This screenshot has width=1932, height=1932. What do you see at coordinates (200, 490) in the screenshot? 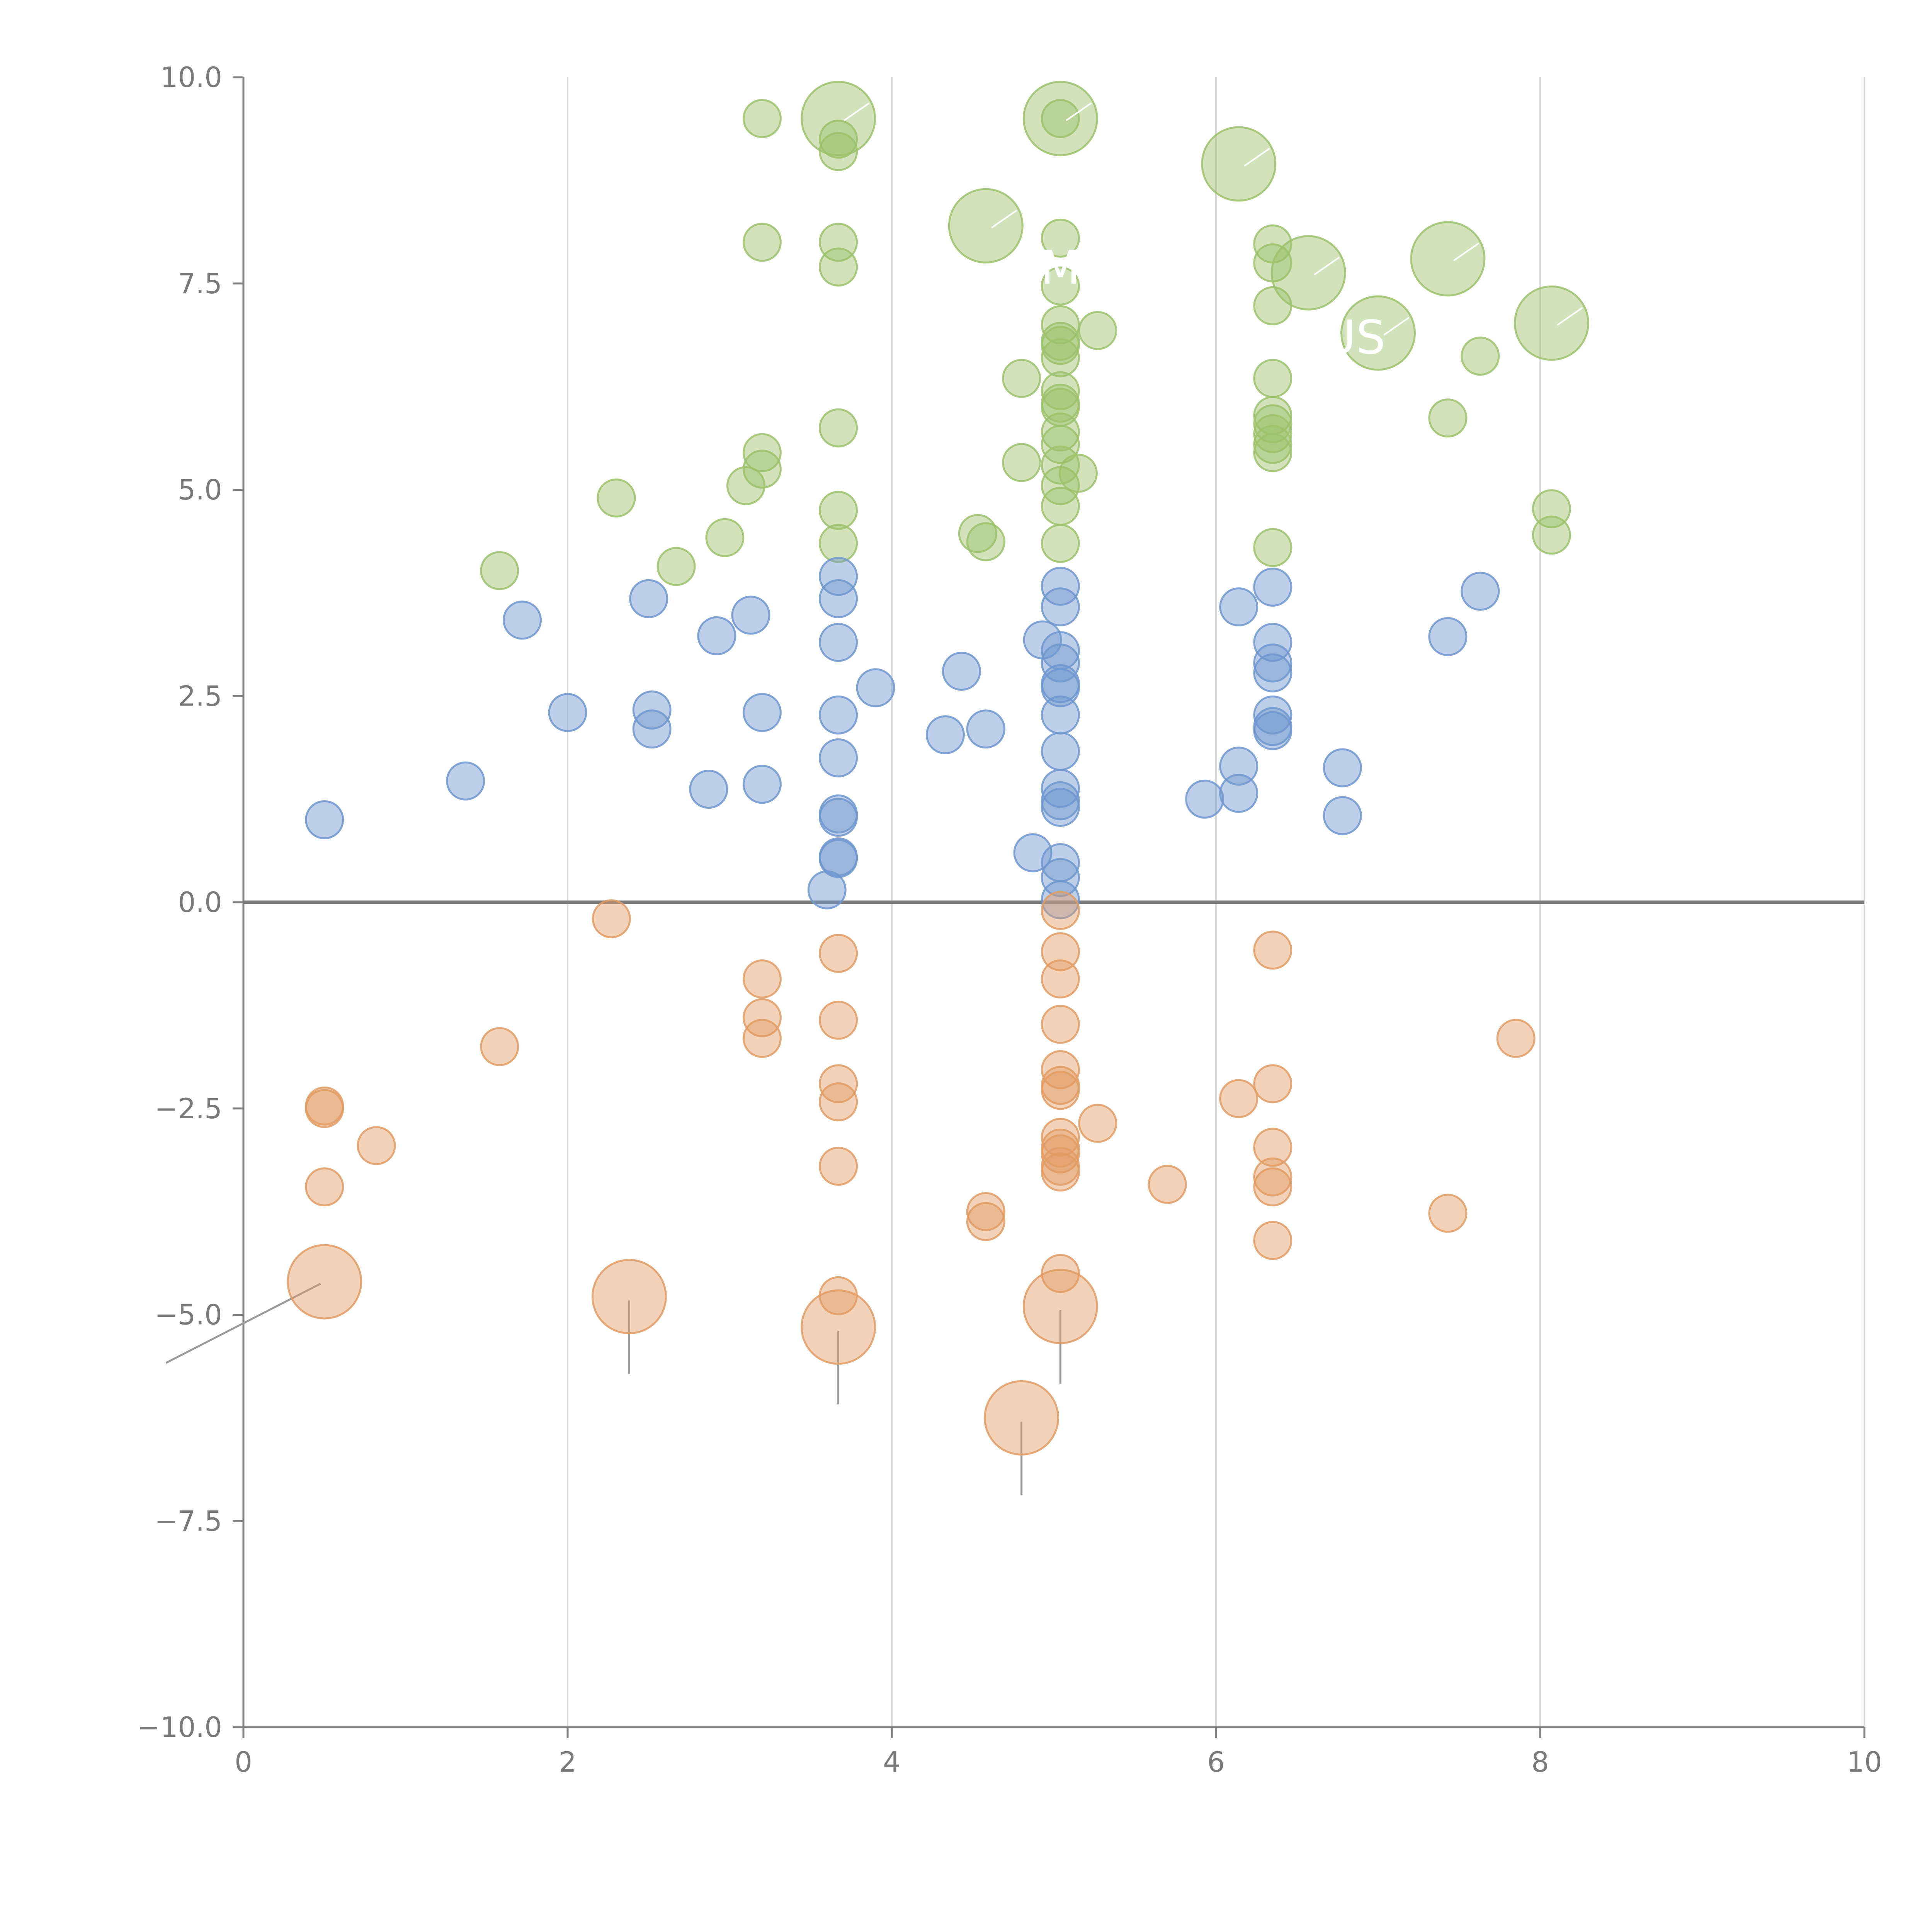
I see `y-tick-label: 5.0` at bounding box center [200, 490].